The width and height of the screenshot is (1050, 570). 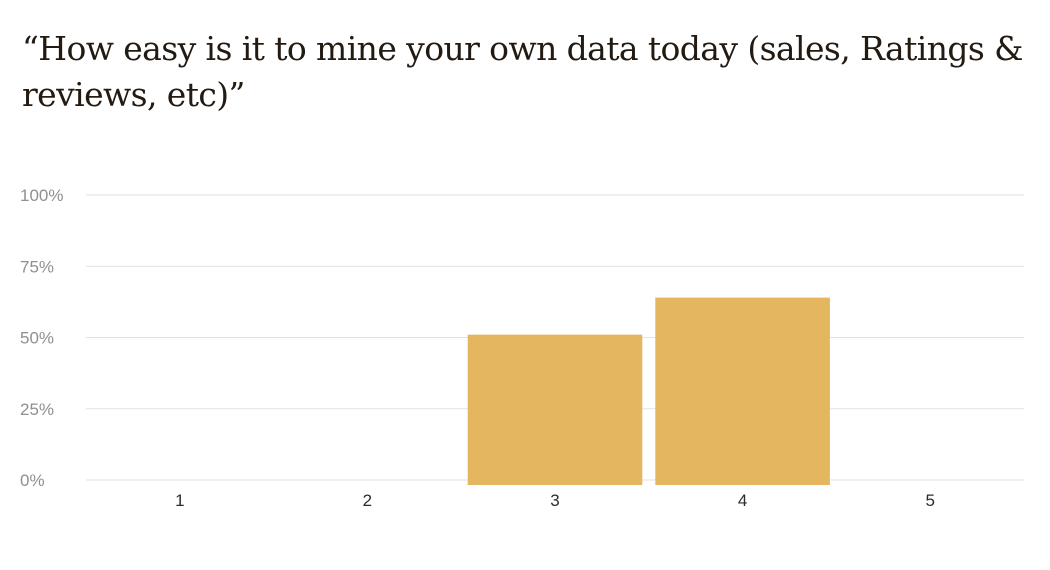 I want to click on x-tick-label: 5, so click(x=929, y=500).